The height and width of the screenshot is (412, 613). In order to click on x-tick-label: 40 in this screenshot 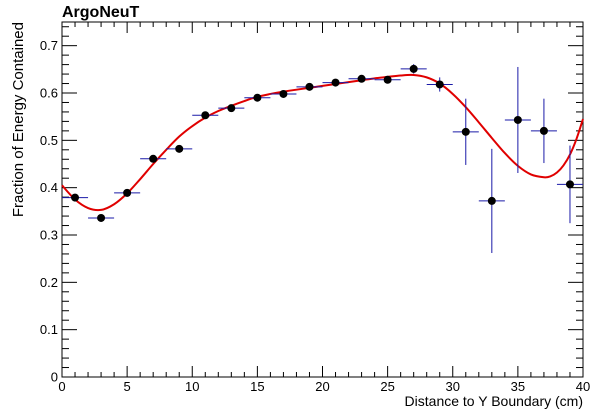, I will do `click(583, 386)`.